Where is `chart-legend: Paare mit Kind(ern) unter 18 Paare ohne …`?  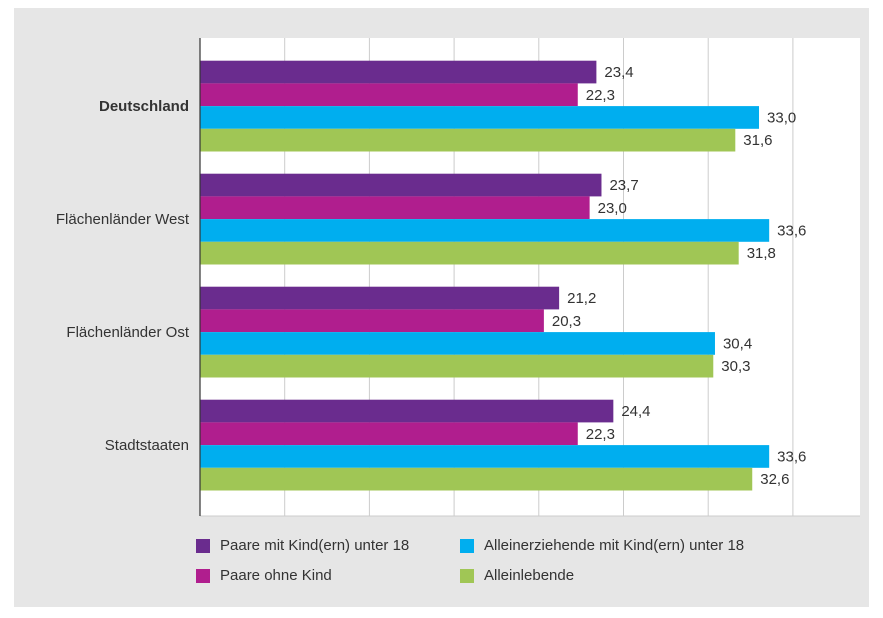 chart-legend: Paare mit Kind(ern) unter 18 Paare ohne … is located at coordinates (516, 567).